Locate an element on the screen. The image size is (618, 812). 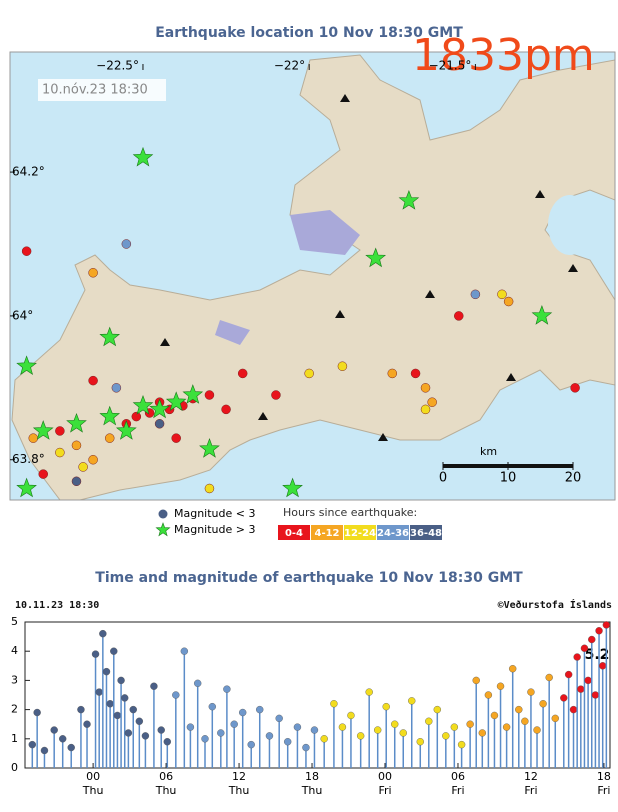
y-tick-label: 5 is located at coordinates (14, 621).